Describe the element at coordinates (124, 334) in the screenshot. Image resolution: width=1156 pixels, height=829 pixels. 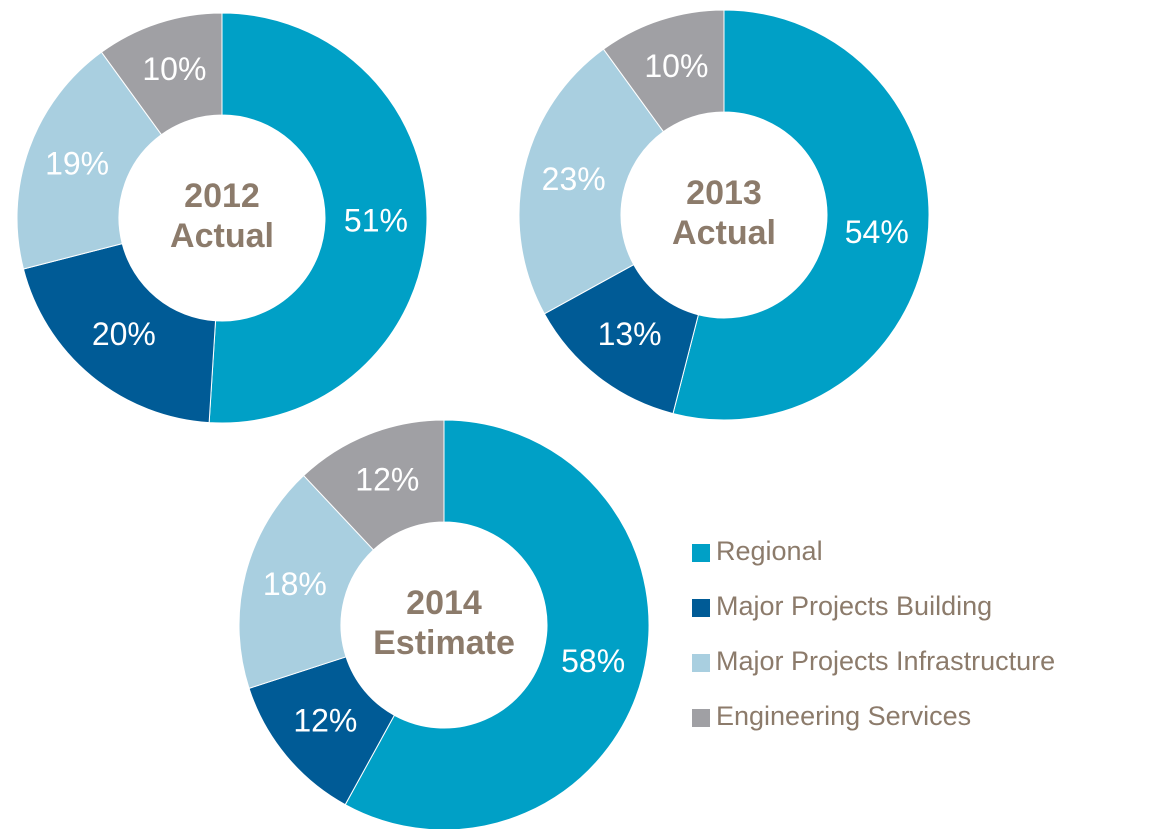
I see `value-label: 20%` at that location.